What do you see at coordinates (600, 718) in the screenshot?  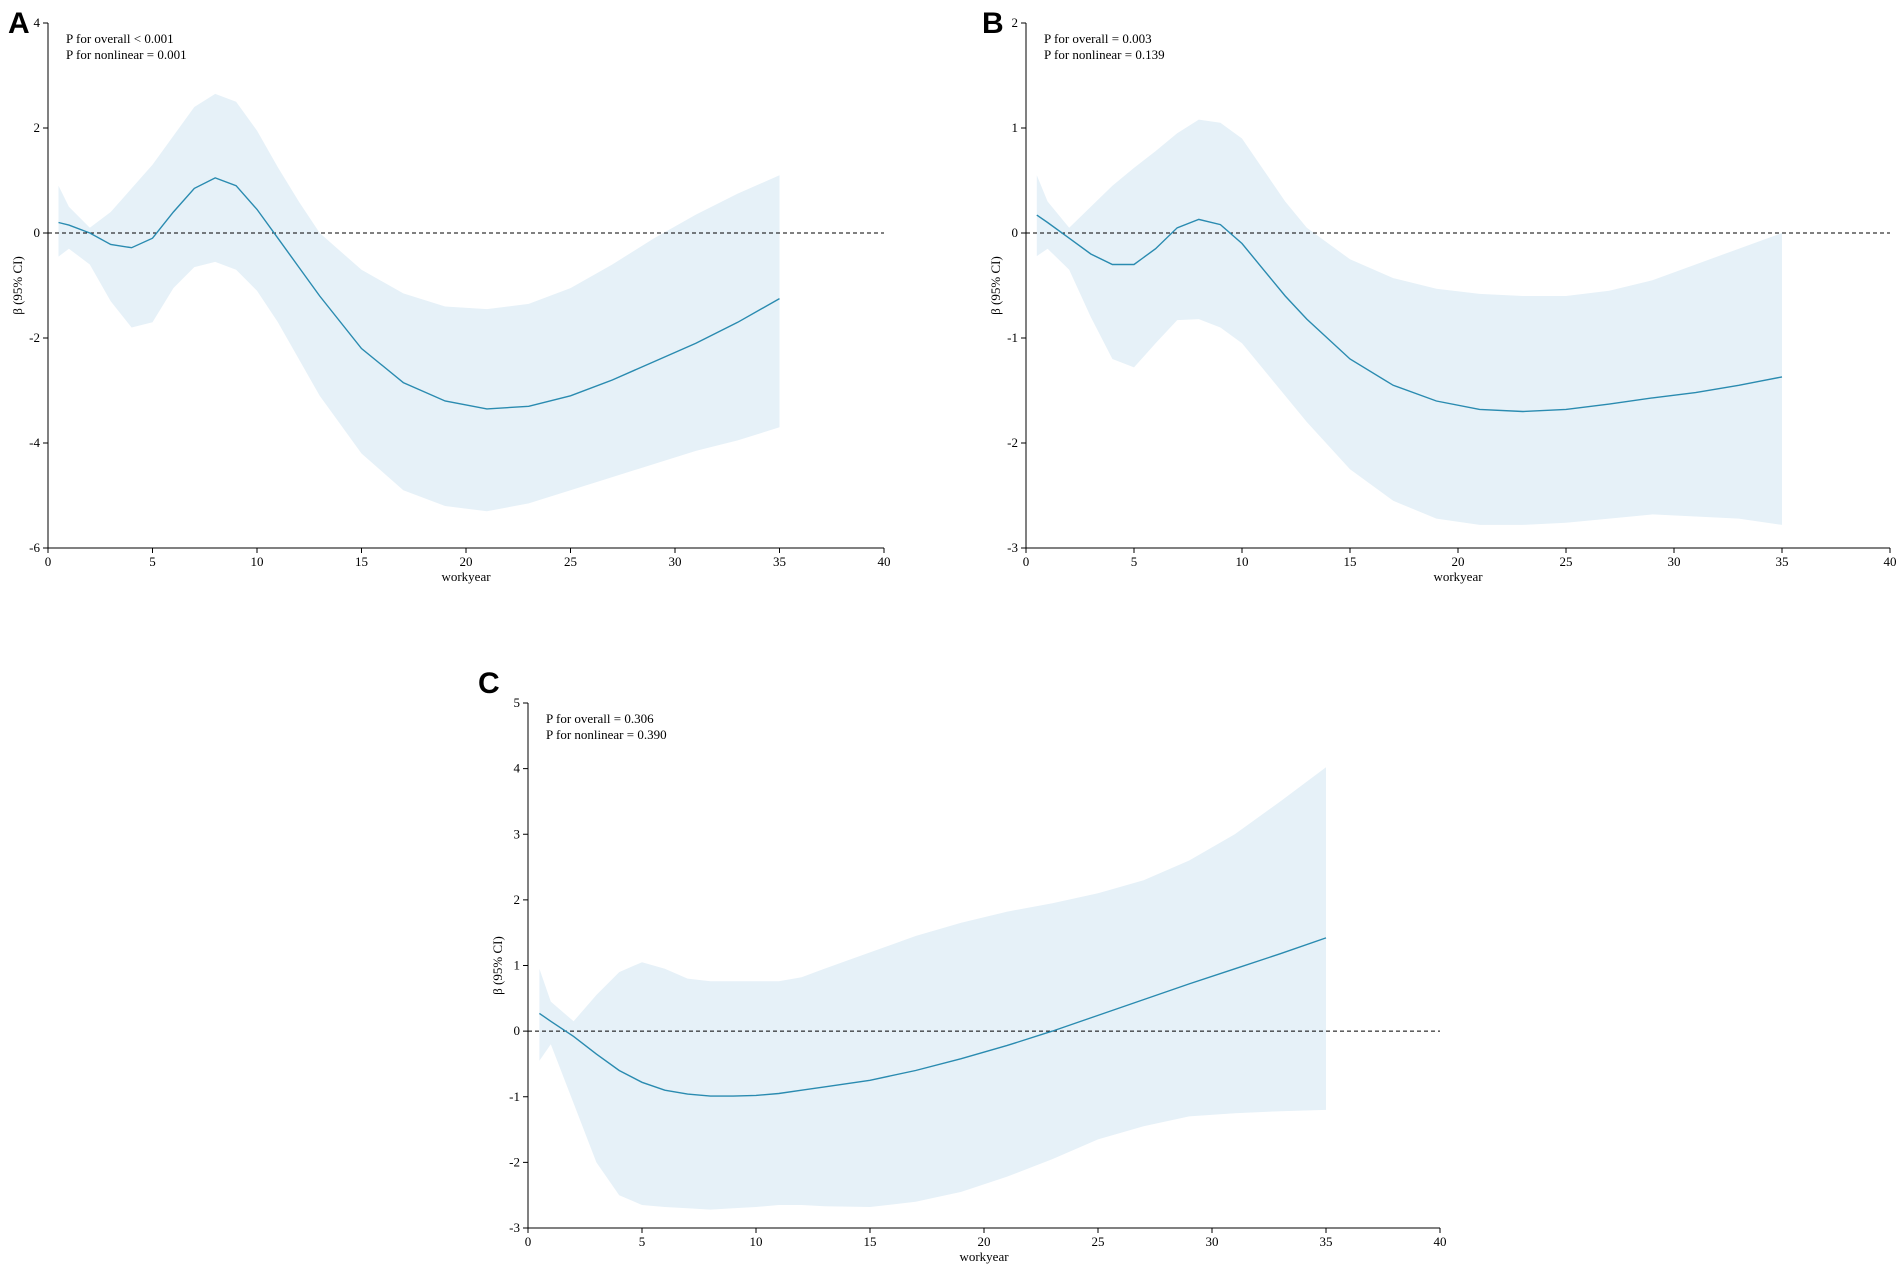 I see `p-value-annotation: P for overall = 0.306` at bounding box center [600, 718].